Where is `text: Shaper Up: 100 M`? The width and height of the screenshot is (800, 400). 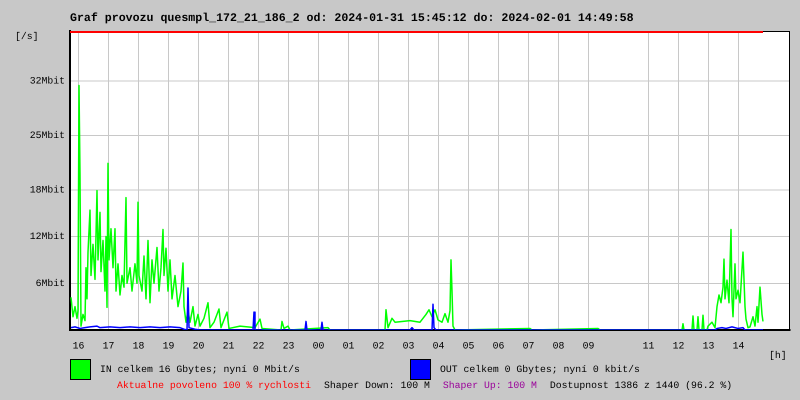
text: Shaper Up: 100 M is located at coordinates (489, 386).